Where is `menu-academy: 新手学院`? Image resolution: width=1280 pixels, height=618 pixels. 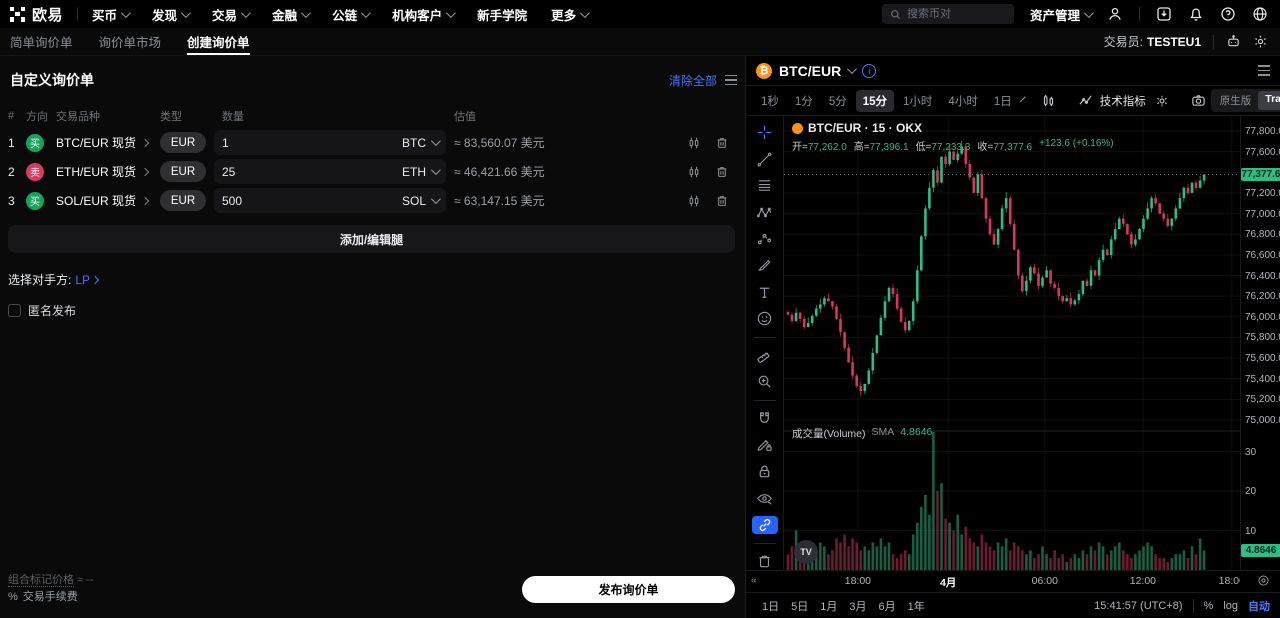 menu-academy: 新手学院 is located at coordinates (502, 15).